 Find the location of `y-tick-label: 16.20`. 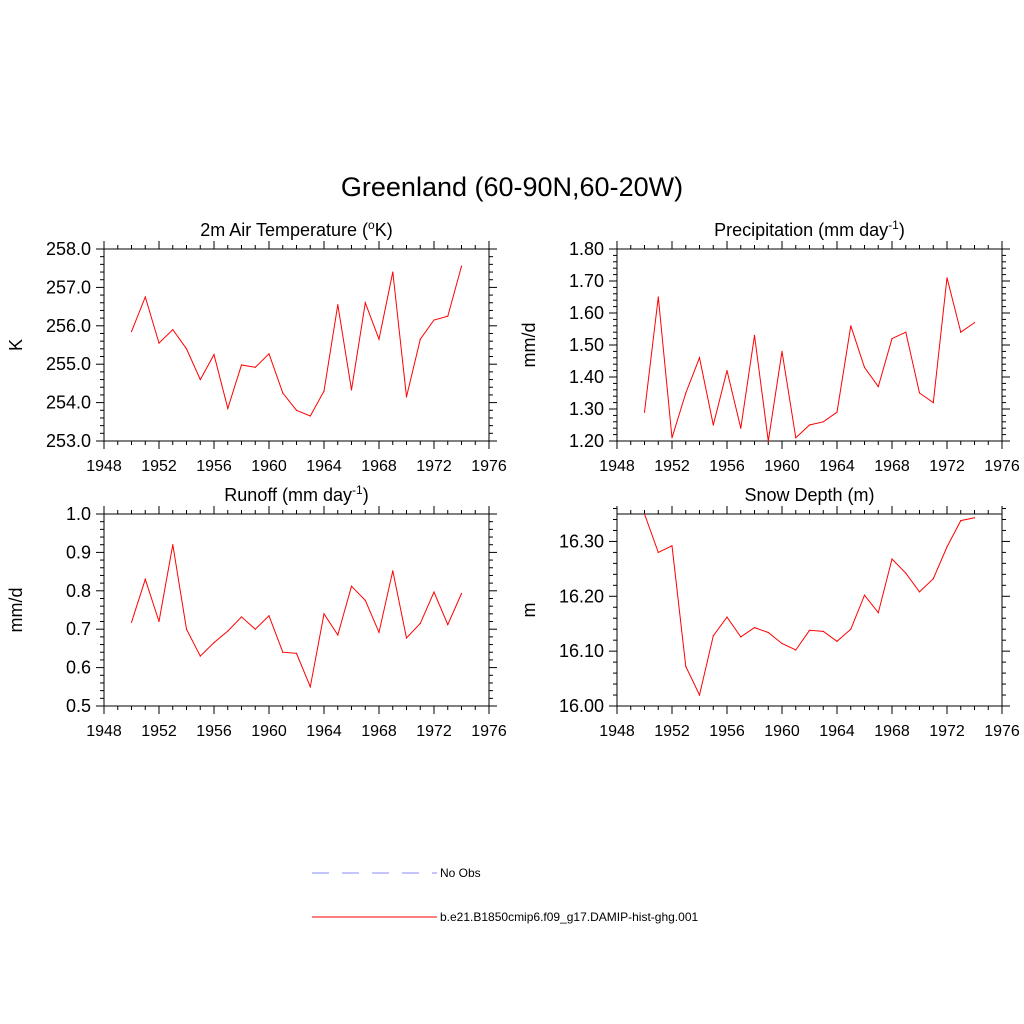

y-tick-label: 16.20 is located at coordinates (581, 596).